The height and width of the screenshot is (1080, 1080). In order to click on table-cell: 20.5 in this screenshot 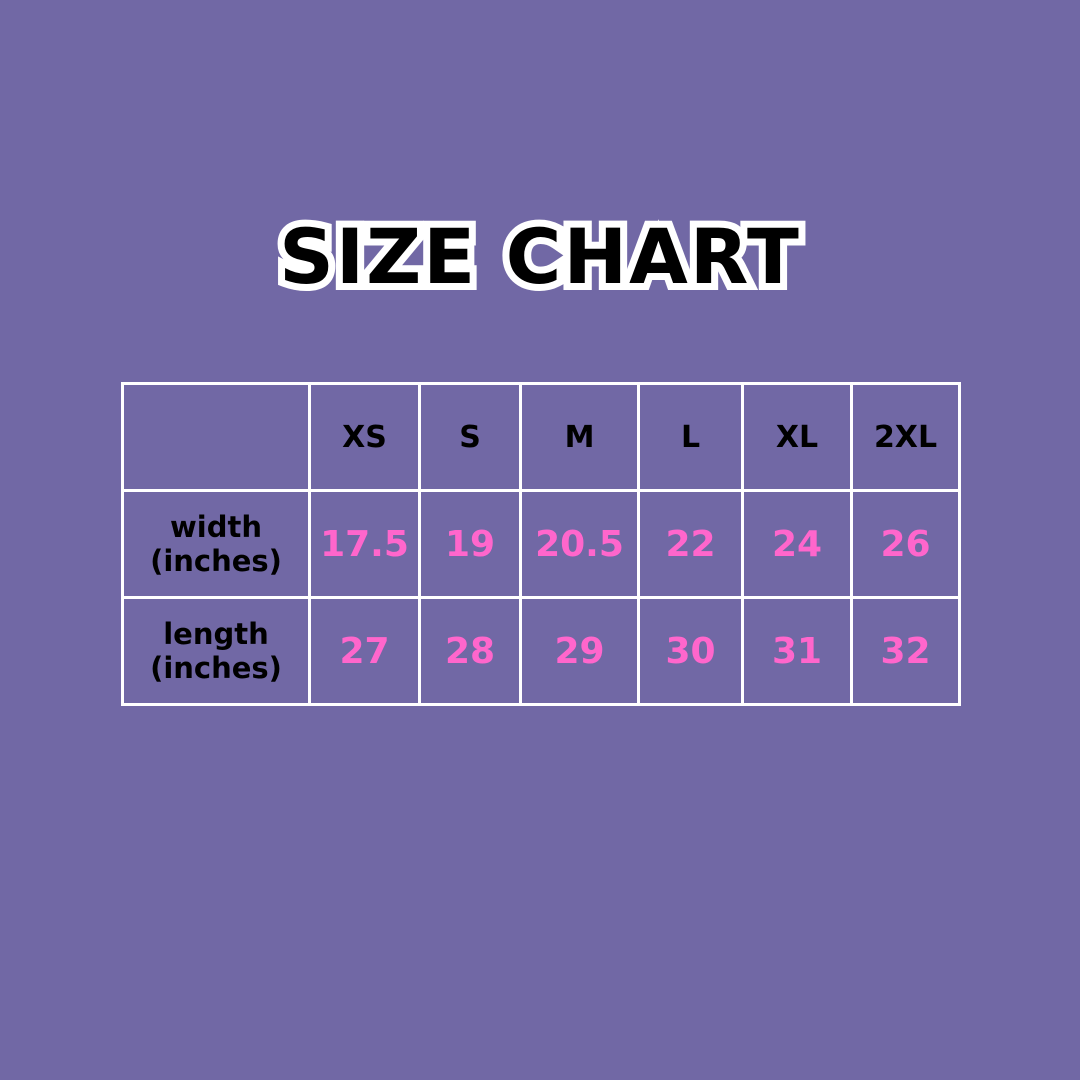, I will do `click(579, 544)`.